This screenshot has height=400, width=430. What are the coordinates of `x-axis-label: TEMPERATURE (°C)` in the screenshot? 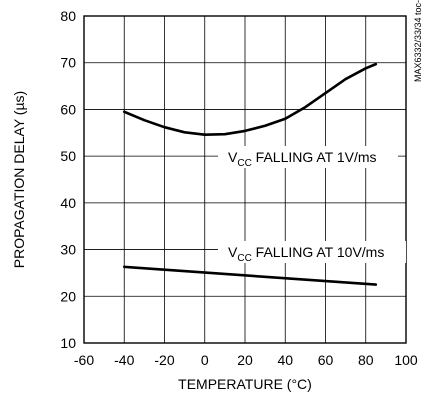 It's located at (245, 384).